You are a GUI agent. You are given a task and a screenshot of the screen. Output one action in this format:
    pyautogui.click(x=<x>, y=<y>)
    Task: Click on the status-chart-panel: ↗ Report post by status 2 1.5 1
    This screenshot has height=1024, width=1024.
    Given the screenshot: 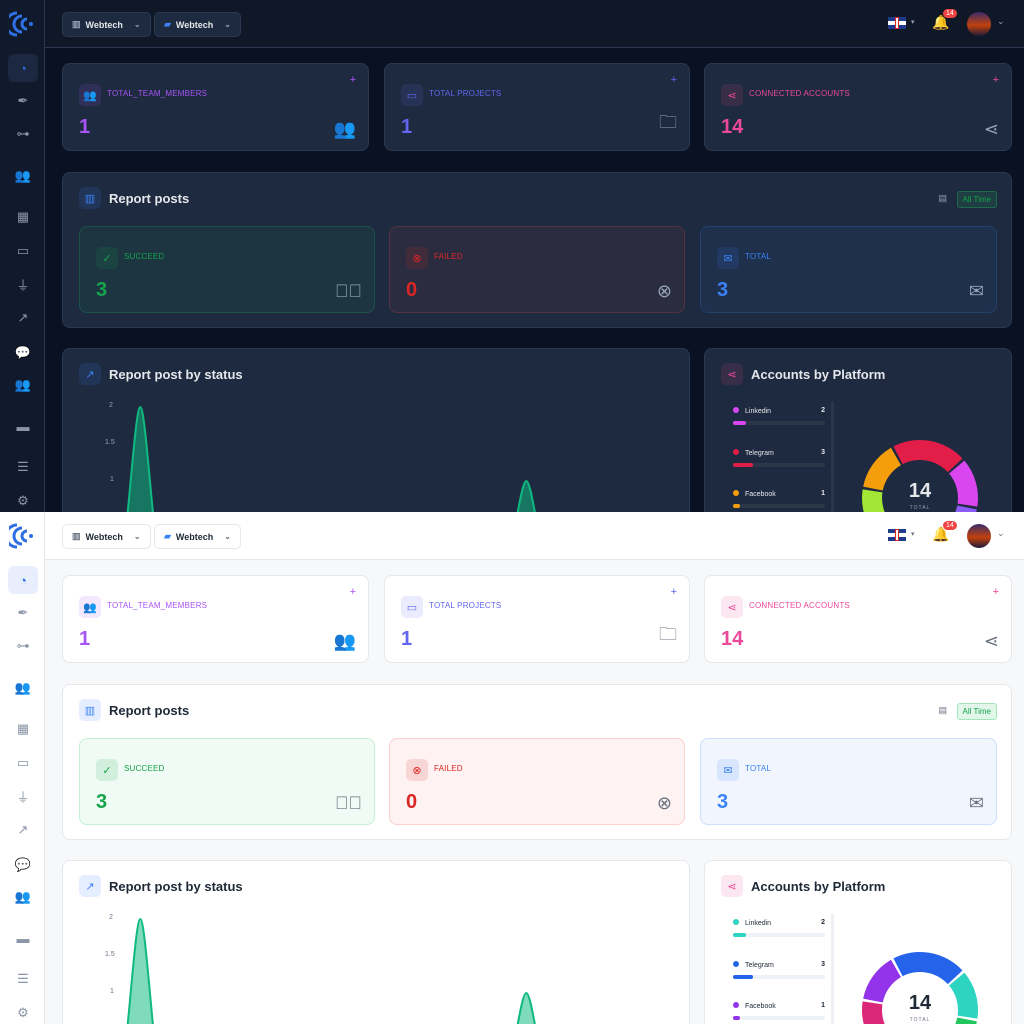 What is the action you would take?
    pyautogui.click(x=376, y=942)
    